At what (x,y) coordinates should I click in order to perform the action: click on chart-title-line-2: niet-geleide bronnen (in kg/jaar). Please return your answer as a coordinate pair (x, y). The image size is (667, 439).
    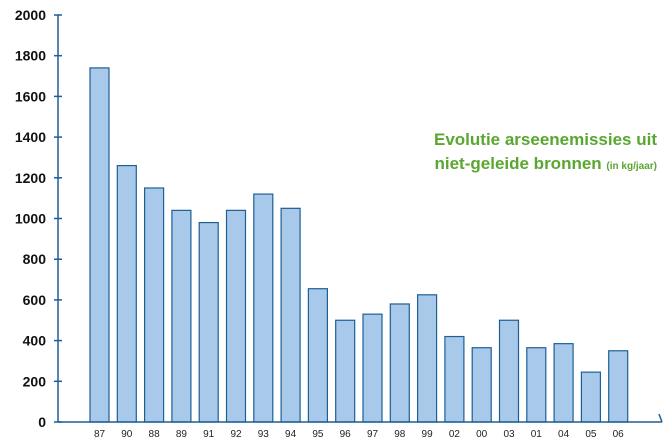
    Looking at the image, I should click on (546, 165).